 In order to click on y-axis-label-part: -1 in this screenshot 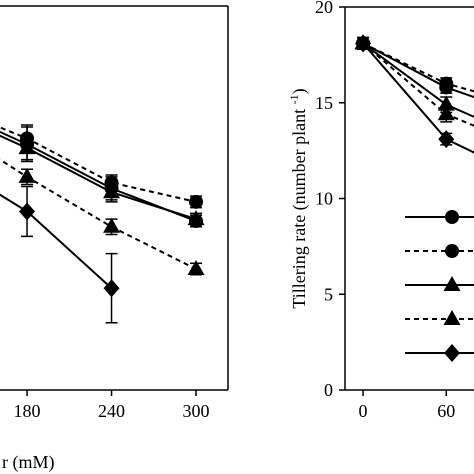, I will do `click(294, 99)`.